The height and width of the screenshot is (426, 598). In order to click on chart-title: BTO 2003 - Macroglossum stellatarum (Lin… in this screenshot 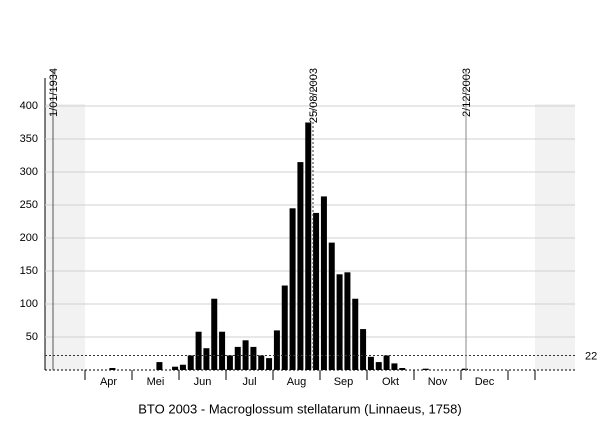, I will do `click(299, 408)`.